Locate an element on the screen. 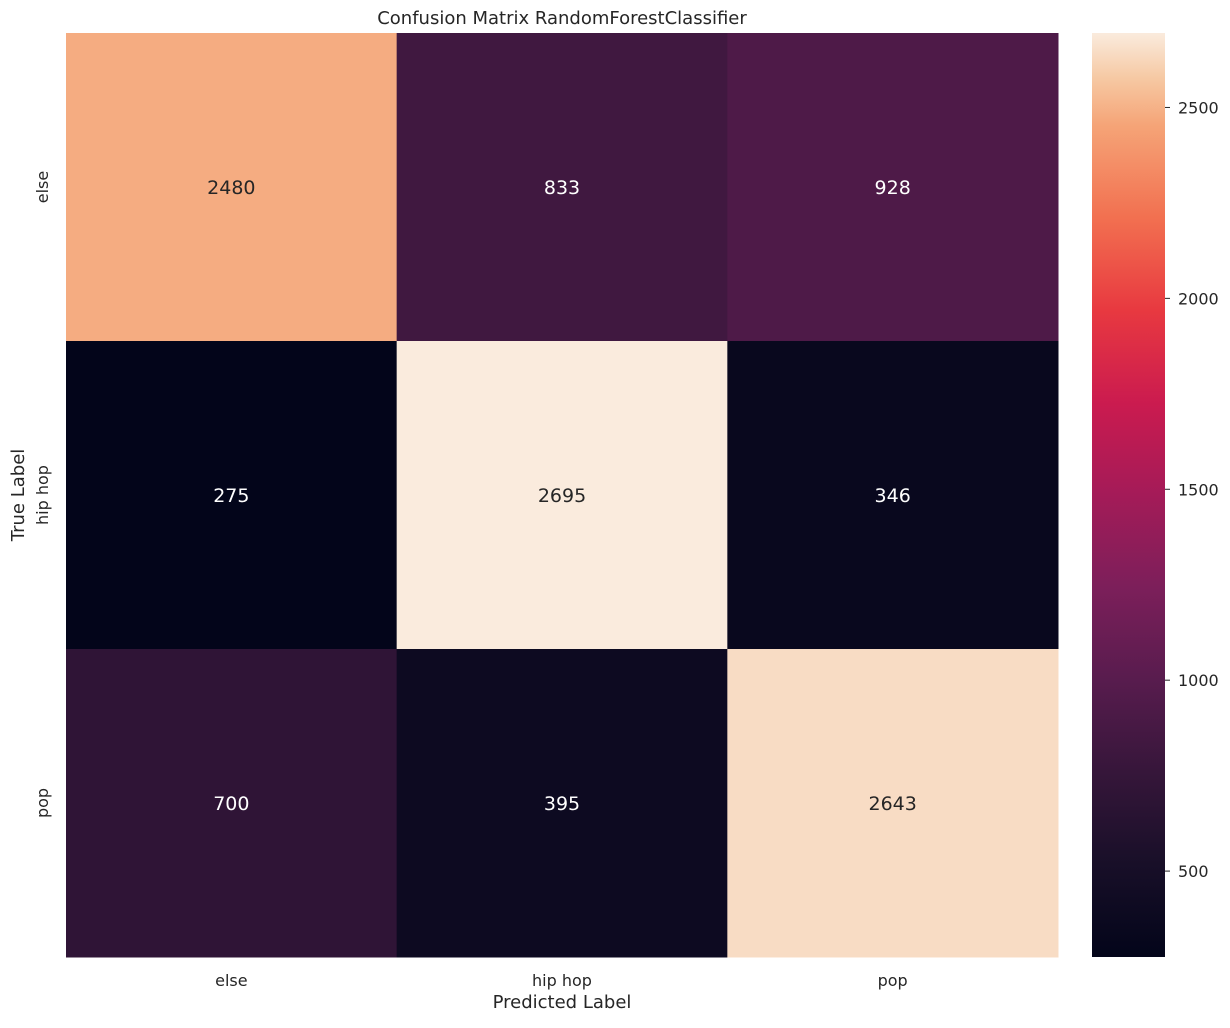 This screenshot has height=1028, width=1230. x-axis-ticks: else hip hop pop is located at coordinates (561, 980).